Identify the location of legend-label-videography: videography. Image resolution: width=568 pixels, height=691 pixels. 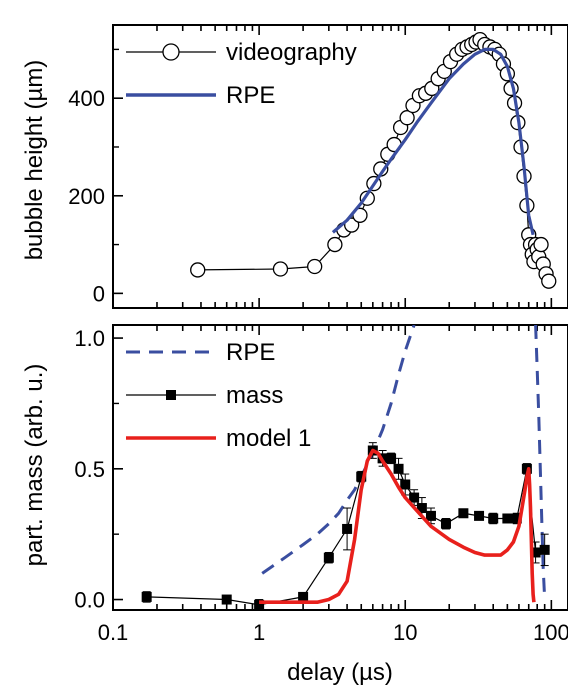
(291, 52).